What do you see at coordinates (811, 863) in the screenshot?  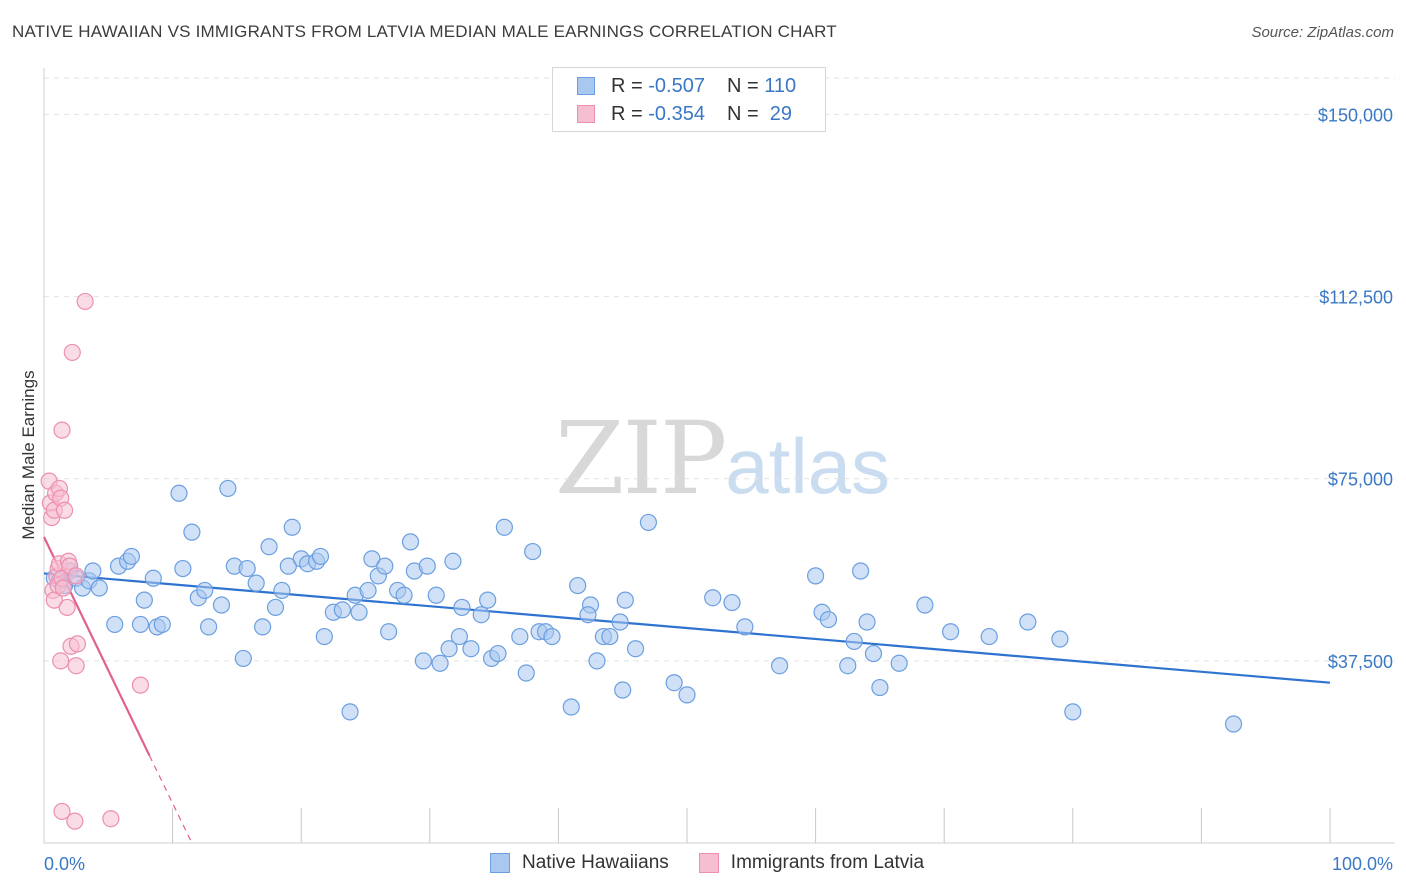 I see `legend-item-latvia: Immigrants from Latvia` at bounding box center [811, 863].